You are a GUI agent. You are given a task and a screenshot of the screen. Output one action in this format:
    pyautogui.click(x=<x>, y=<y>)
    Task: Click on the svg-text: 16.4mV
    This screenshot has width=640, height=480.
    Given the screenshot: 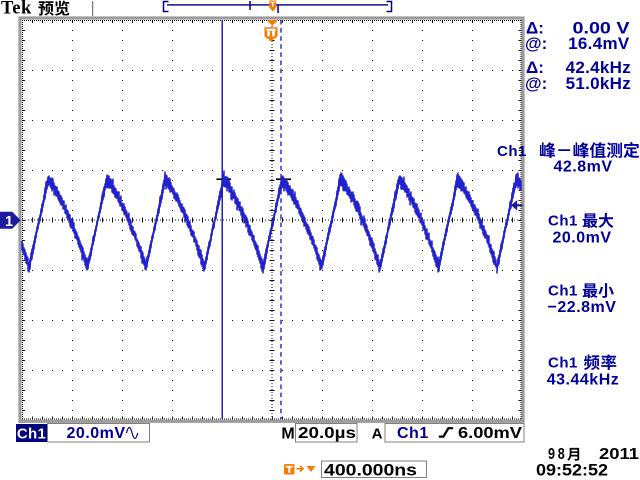 What is the action you would take?
    pyautogui.click(x=599, y=43)
    